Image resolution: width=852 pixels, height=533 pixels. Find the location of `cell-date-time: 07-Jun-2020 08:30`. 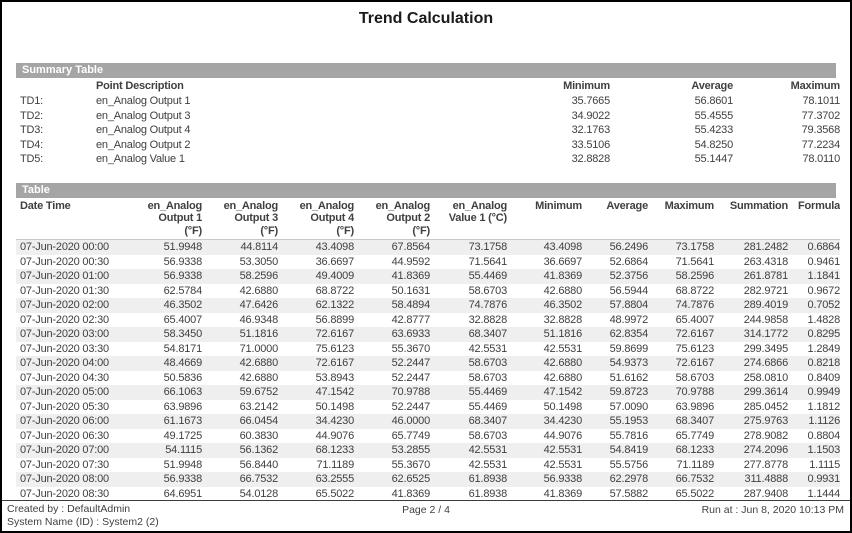

cell-date-time: 07-Jun-2020 08:30 is located at coordinates (64, 493).